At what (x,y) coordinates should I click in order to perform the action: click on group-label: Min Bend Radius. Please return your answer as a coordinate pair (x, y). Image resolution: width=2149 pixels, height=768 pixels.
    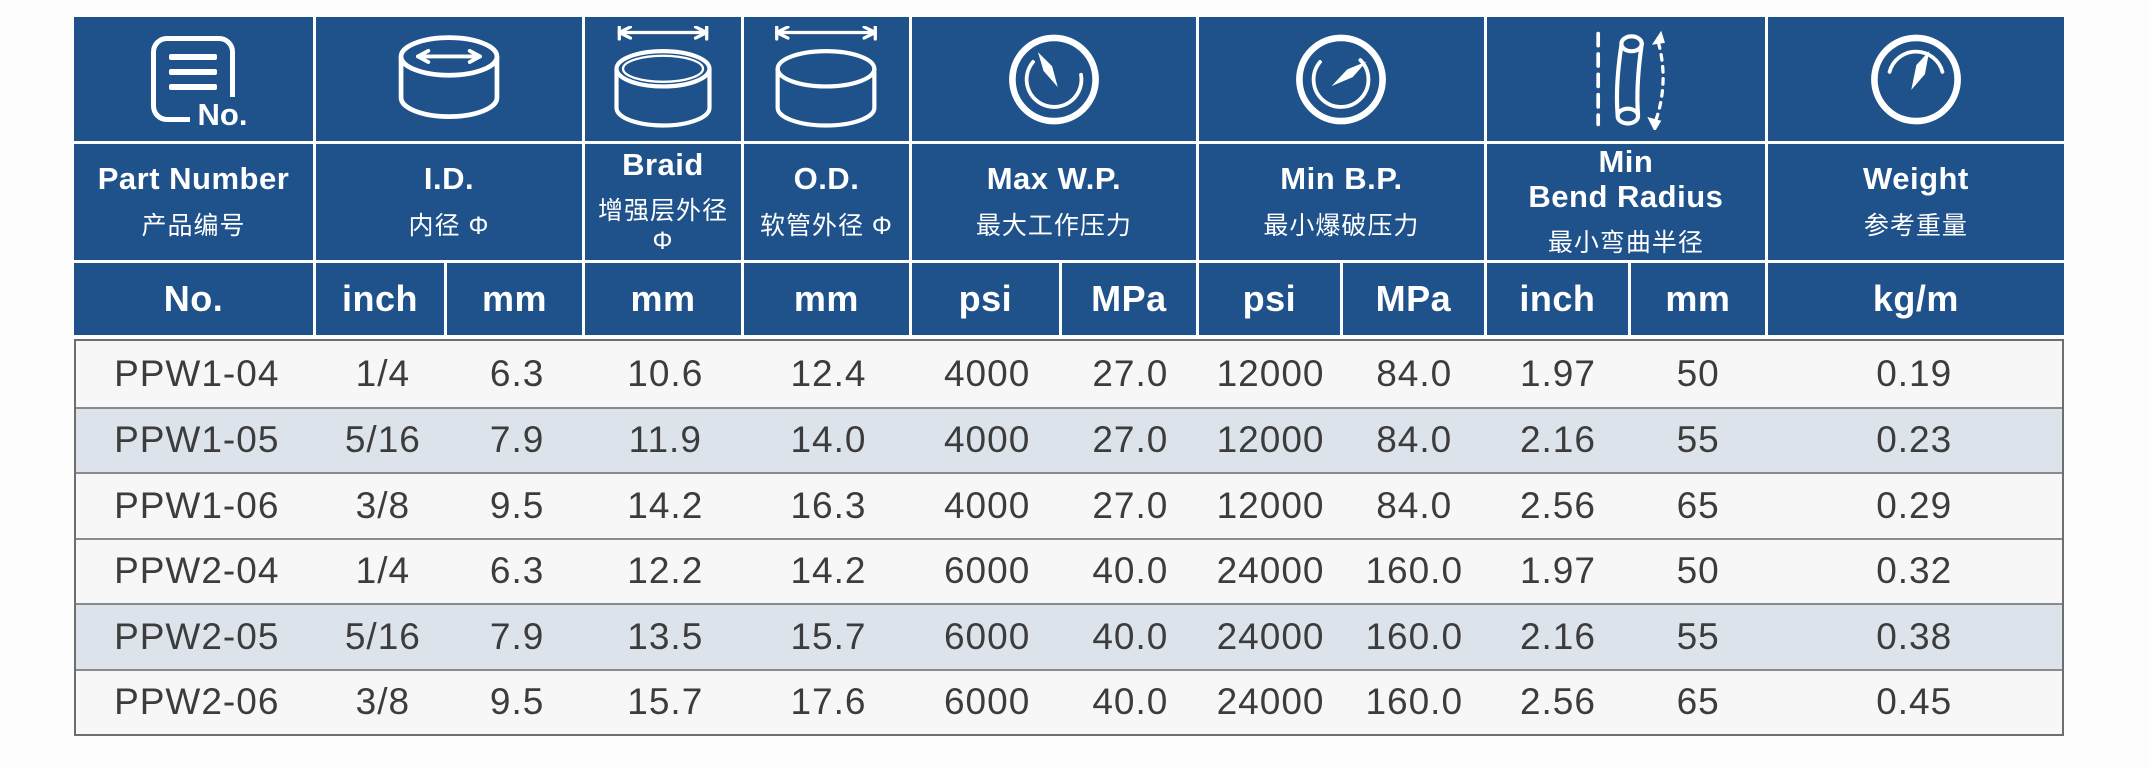
    Looking at the image, I should click on (1626, 178).